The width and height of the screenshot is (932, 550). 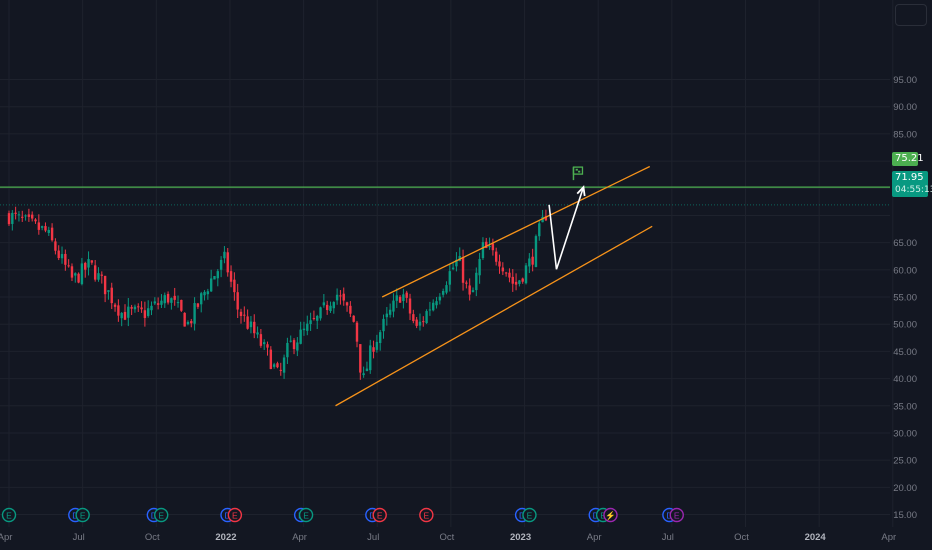 What do you see at coordinates (905, 488) in the screenshot?
I see `price-tick-label: 20.00` at bounding box center [905, 488].